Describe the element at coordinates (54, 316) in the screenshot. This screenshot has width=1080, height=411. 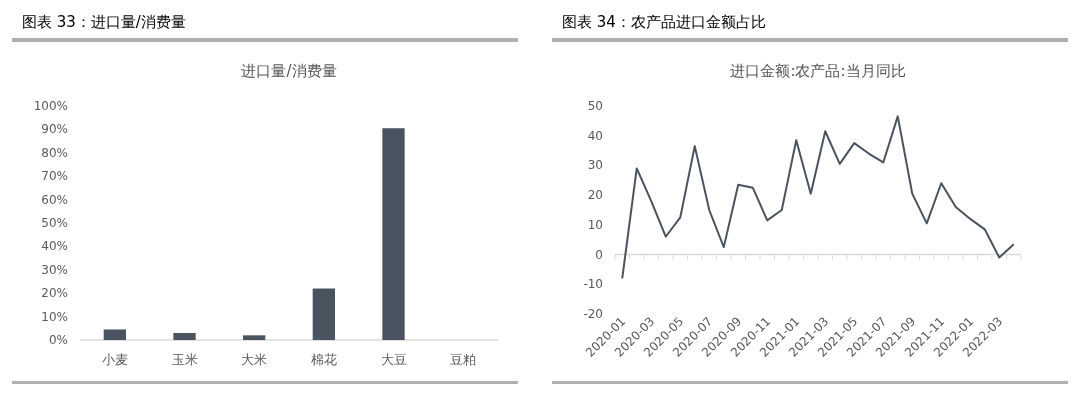
I see `y-tick-label: 10%` at that location.